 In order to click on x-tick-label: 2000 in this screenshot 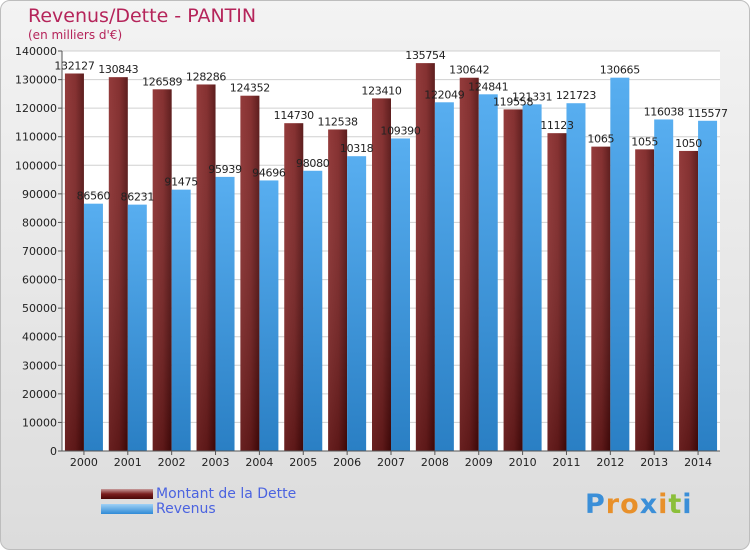, I will do `click(84, 462)`.